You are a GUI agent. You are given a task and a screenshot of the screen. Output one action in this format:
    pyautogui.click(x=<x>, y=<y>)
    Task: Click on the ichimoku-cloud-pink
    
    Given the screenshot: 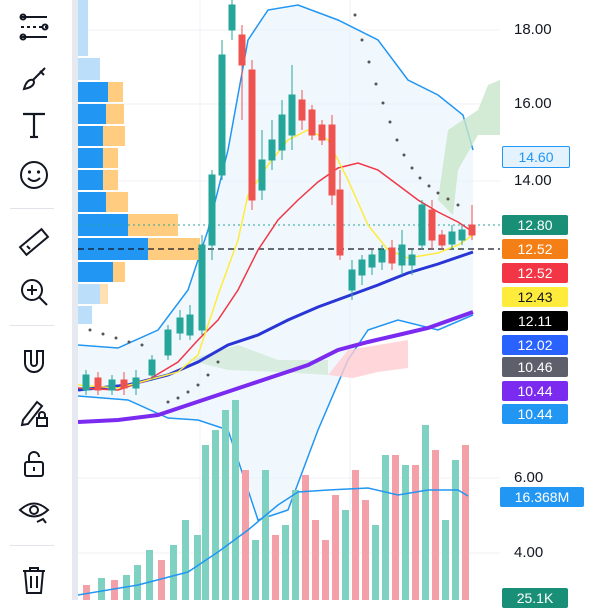 What is the action you would take?
    pyautogui.click(x=368, y=359)
    